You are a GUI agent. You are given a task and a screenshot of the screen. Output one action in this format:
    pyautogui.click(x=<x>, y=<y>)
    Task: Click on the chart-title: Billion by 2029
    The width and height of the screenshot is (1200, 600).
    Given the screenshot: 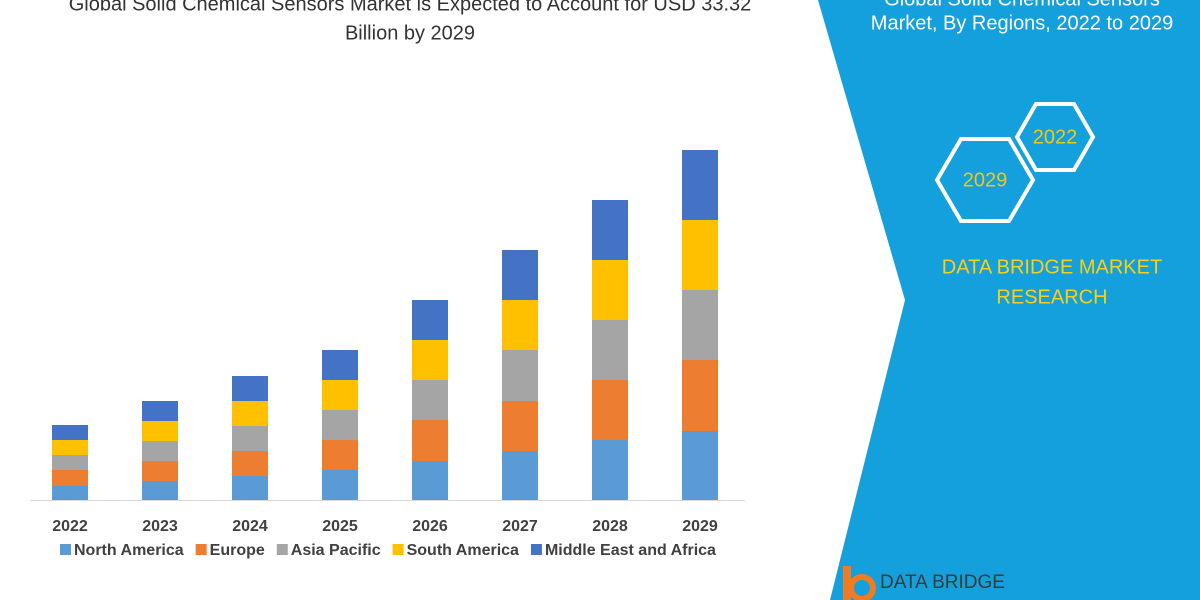 What is the action you would take?
    pyautogui.click(x=410, y=33)
    